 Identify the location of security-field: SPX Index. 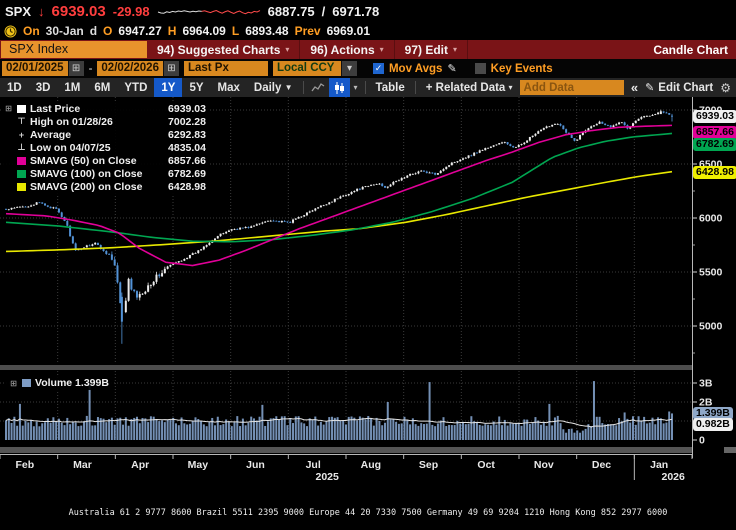
(74, 49).